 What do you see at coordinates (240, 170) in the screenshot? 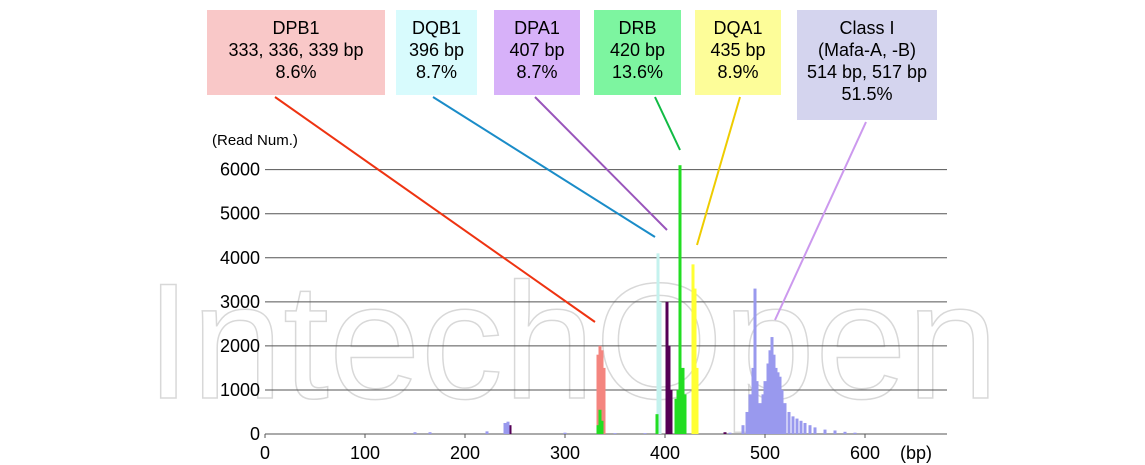
I see `y-tick-label: 6000` at bounding box center [240, 170].